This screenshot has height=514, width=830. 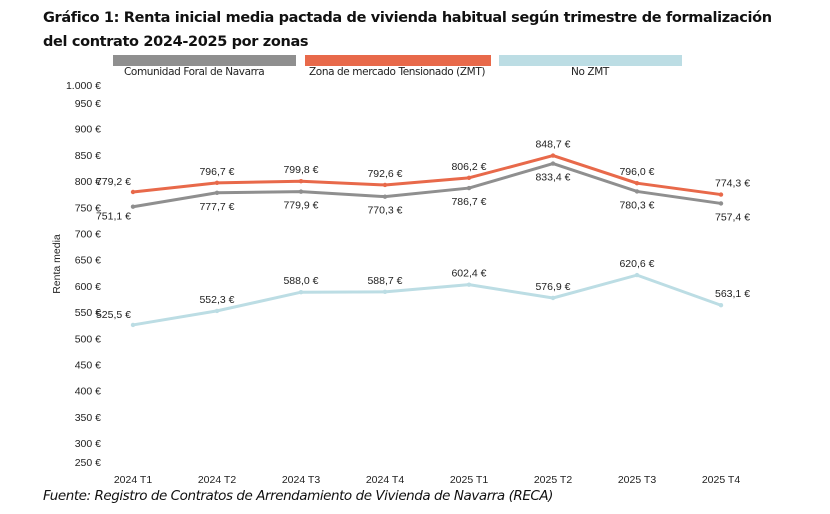 I want to click on data-label: 799,8 €, so click(x=300, y=170).